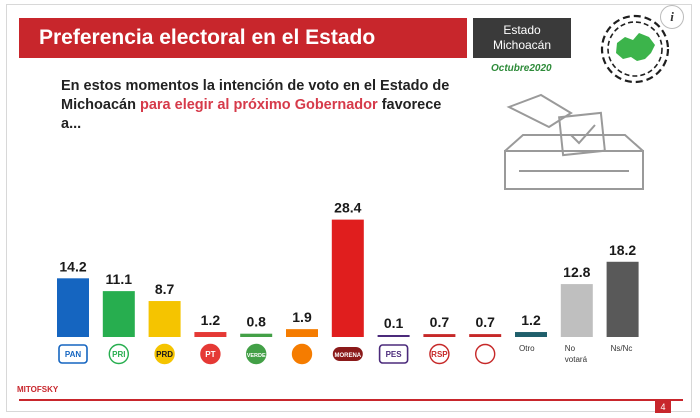  Describe the element at coordinates (485, 335) in the screenshot. I see `bar-fxm` at that location.